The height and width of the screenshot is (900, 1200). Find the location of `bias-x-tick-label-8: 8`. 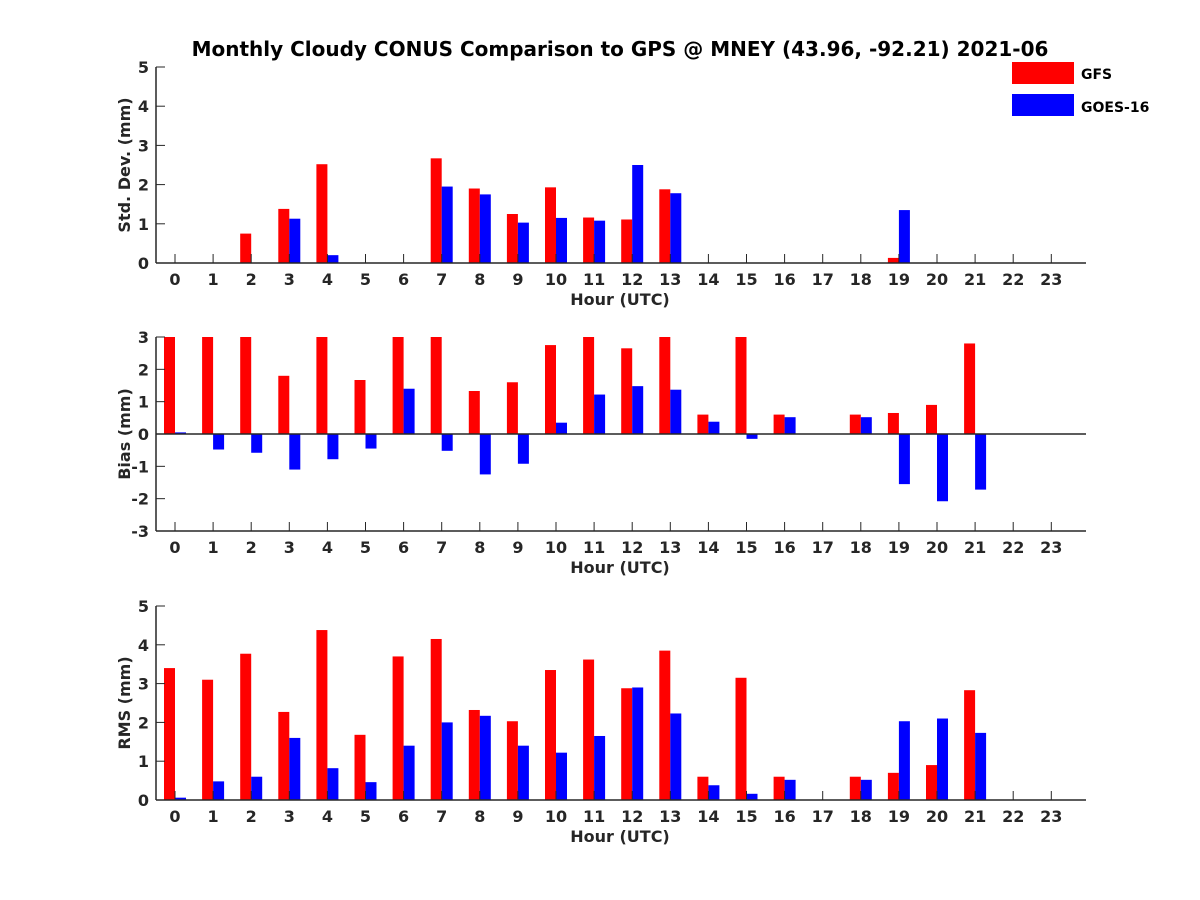

bias-x-tick-label-8: 8 is located at coordinates (479, 547).